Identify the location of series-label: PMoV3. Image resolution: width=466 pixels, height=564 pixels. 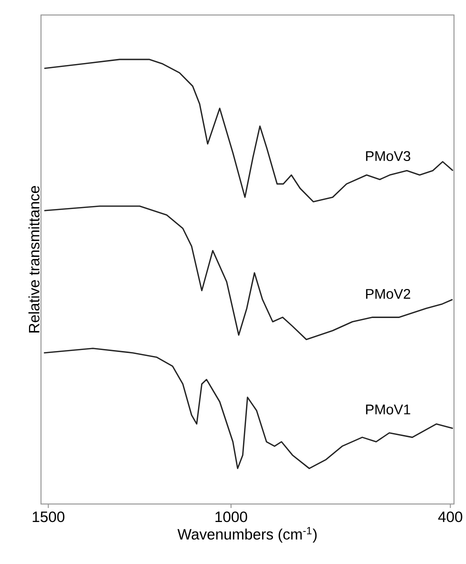
(388, 156).